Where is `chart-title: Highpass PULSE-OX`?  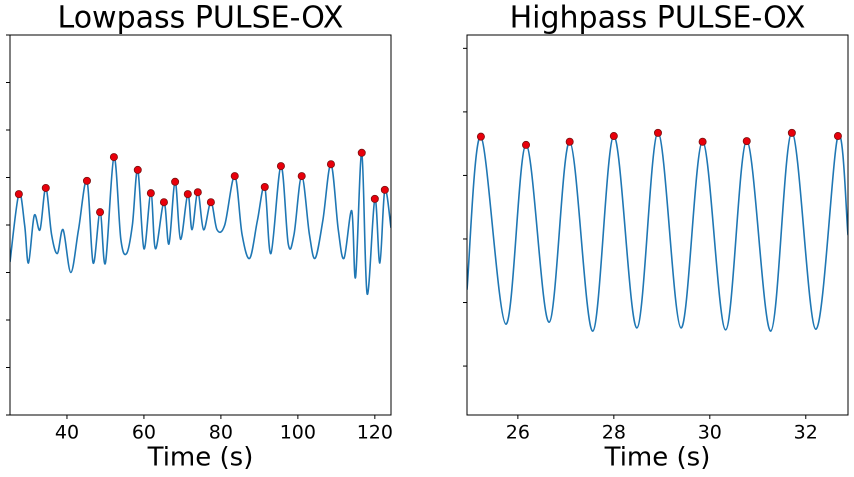 chart-title: Highpass PULSE-OX is located at coordinates (658, 18).